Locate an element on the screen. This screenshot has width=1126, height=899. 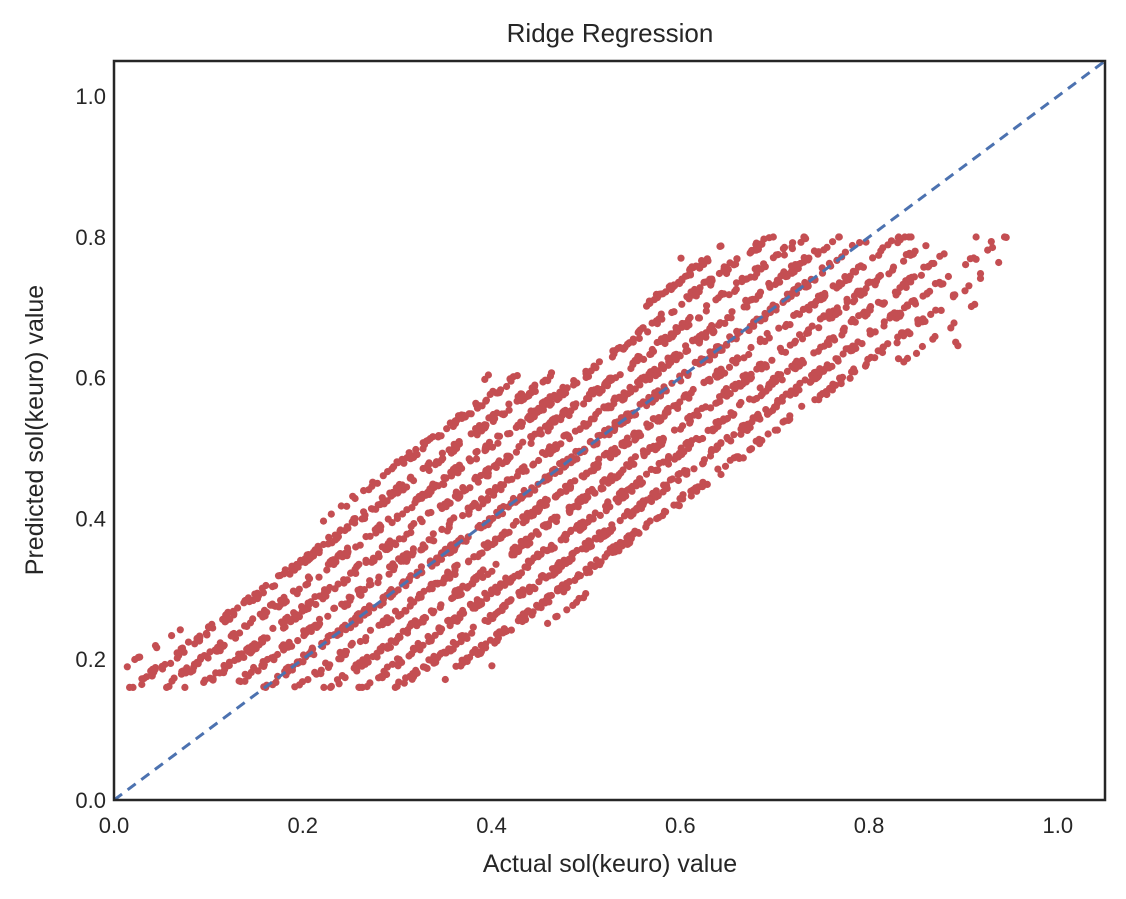
y-tick-label: 0.6 is located at coordinates (90, 378).